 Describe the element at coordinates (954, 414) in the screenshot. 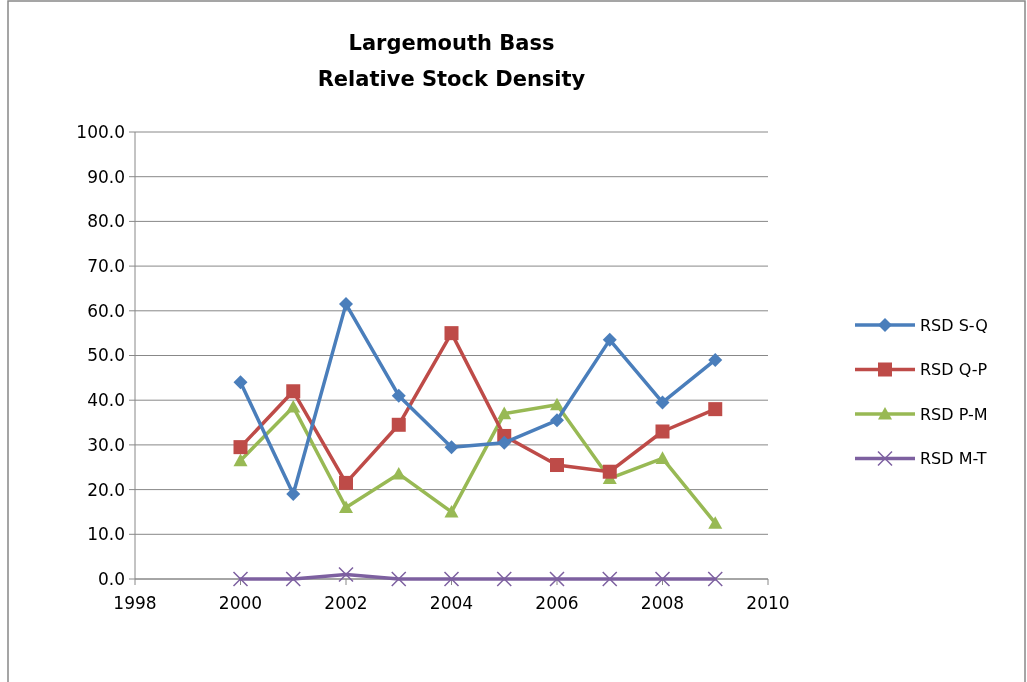

I see `legend-label: RSD P-M` at that location.